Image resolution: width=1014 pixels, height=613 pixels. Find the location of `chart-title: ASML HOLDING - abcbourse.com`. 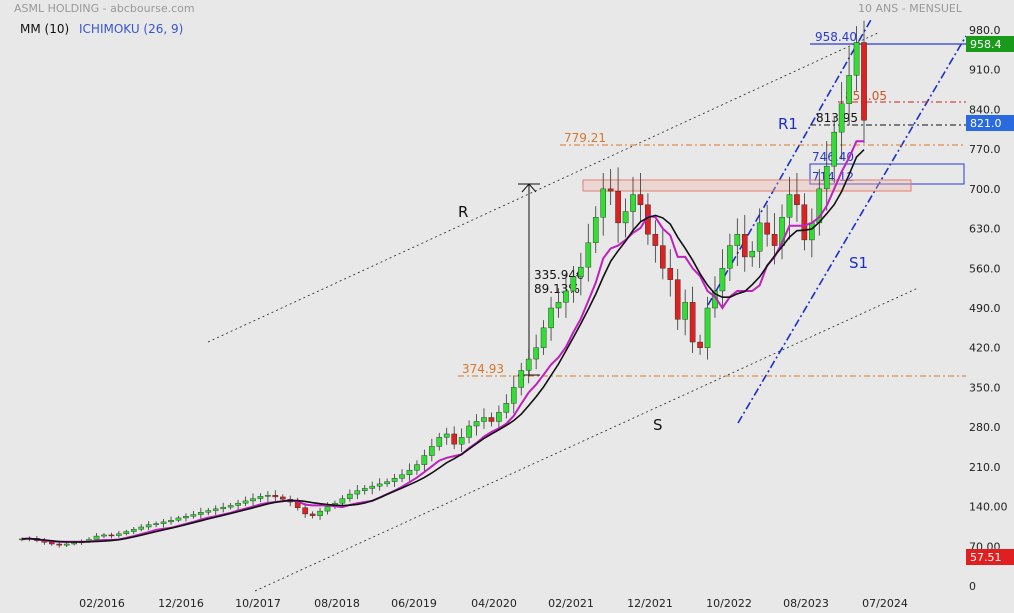

chart-title: ASML HOLDING - abcbourse.com is located at coordinates (104, 8).